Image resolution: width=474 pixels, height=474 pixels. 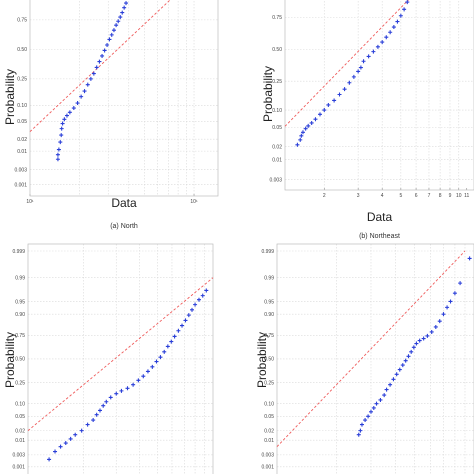 What do you see at coordinates (269, 315) in the screenshot?
I see `y-tick-label: 0.90` at bounding box center [269, 315].